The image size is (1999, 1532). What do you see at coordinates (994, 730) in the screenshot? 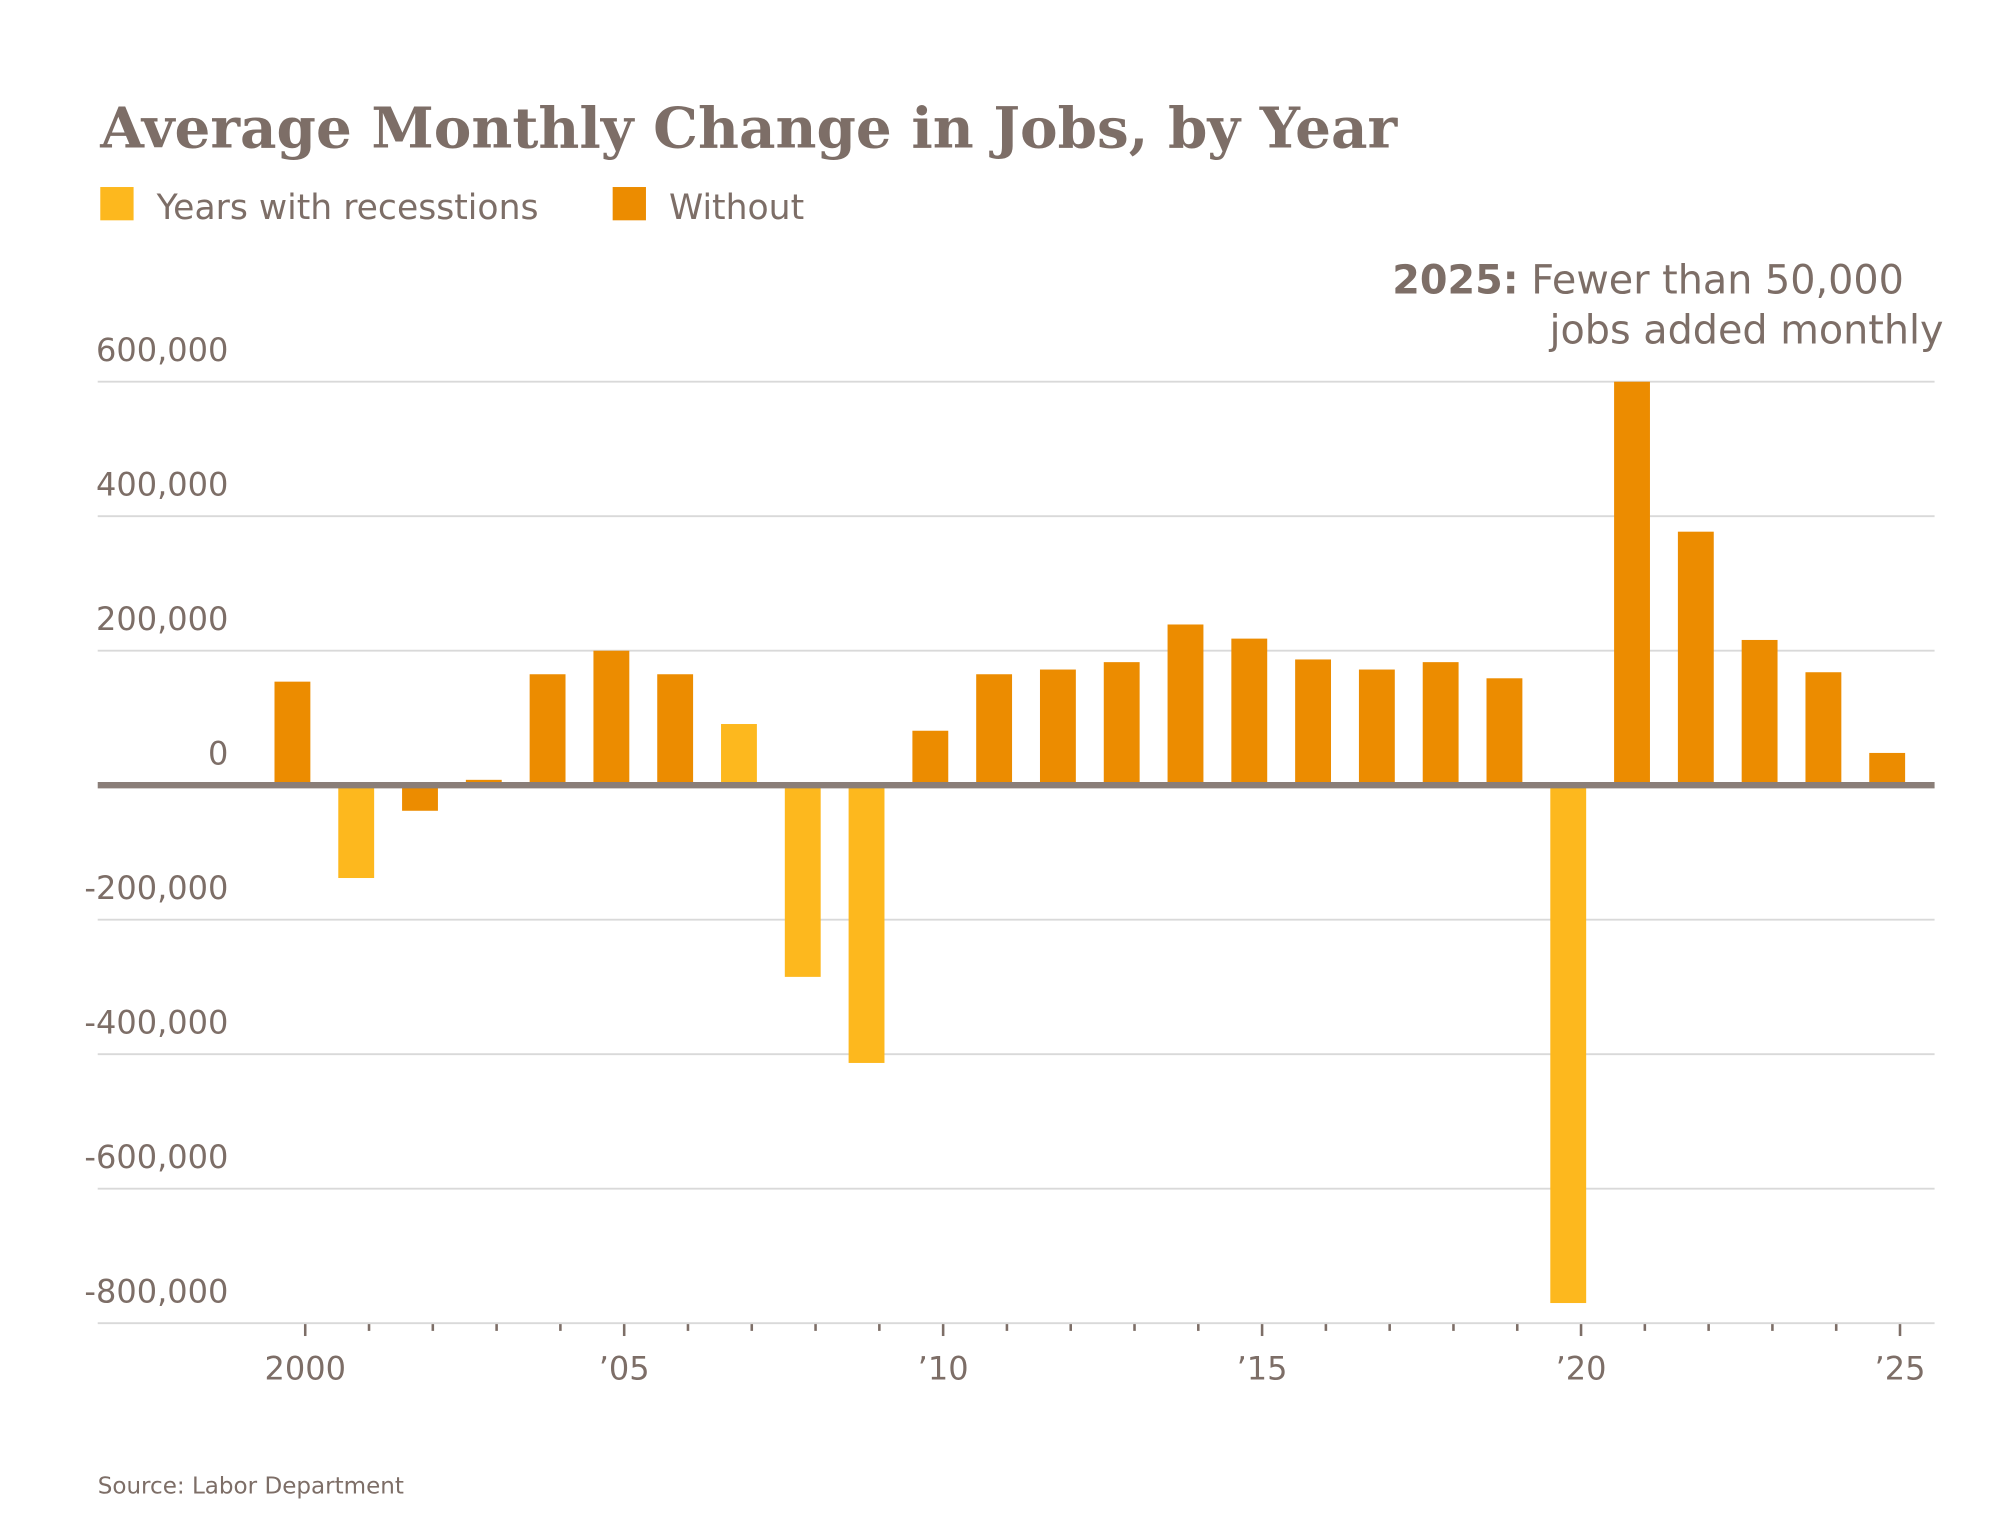
I see `bar-2011` at bounding box center [994, 730].